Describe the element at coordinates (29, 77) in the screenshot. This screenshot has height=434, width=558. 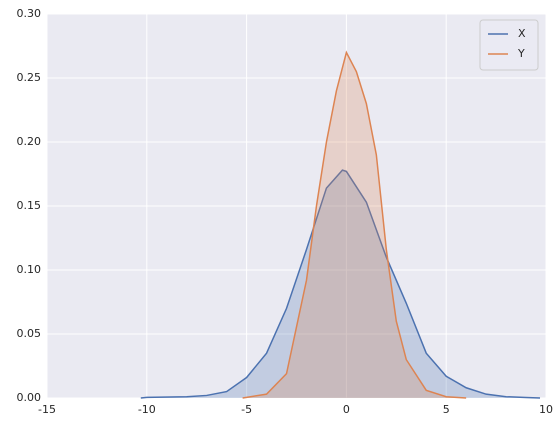
I see `y-tick-label: 0.25` at that location.